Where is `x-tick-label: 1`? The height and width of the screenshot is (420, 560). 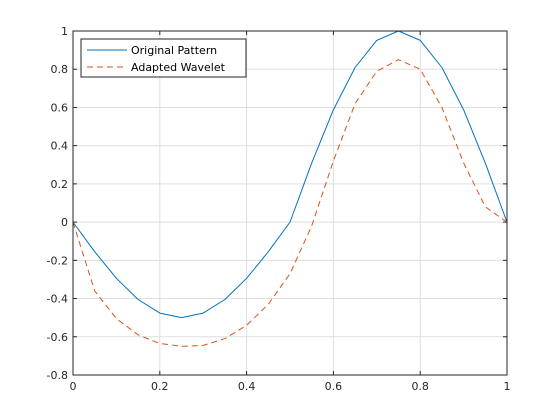
x-tick-label: 1 is located at coordinates (507, 386).